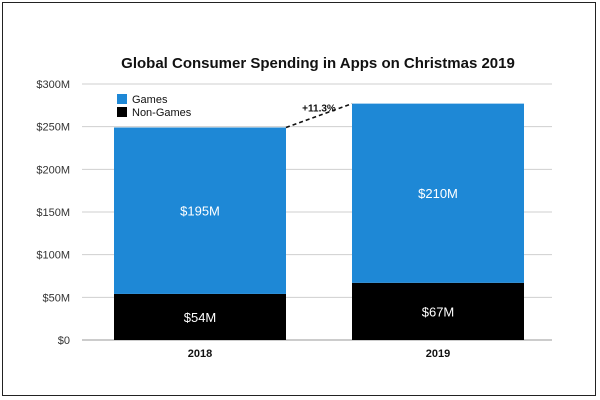 Image resolution: width=600 pixels, height=400 pixels. I want to click on y-tick-label: $150M, so click(53, 213).